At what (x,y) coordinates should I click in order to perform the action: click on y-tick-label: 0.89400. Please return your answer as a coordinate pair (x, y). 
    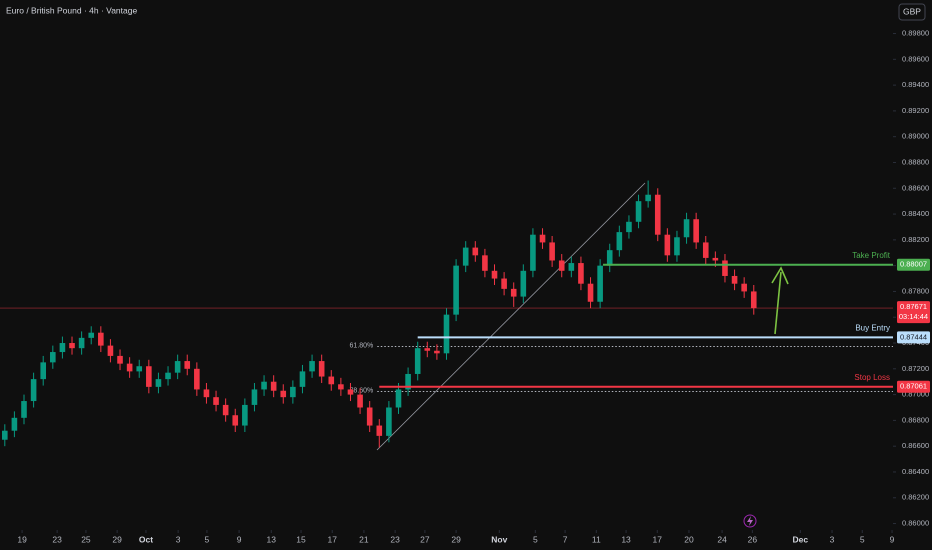
    Looking at the image, I should click on (915, 84).